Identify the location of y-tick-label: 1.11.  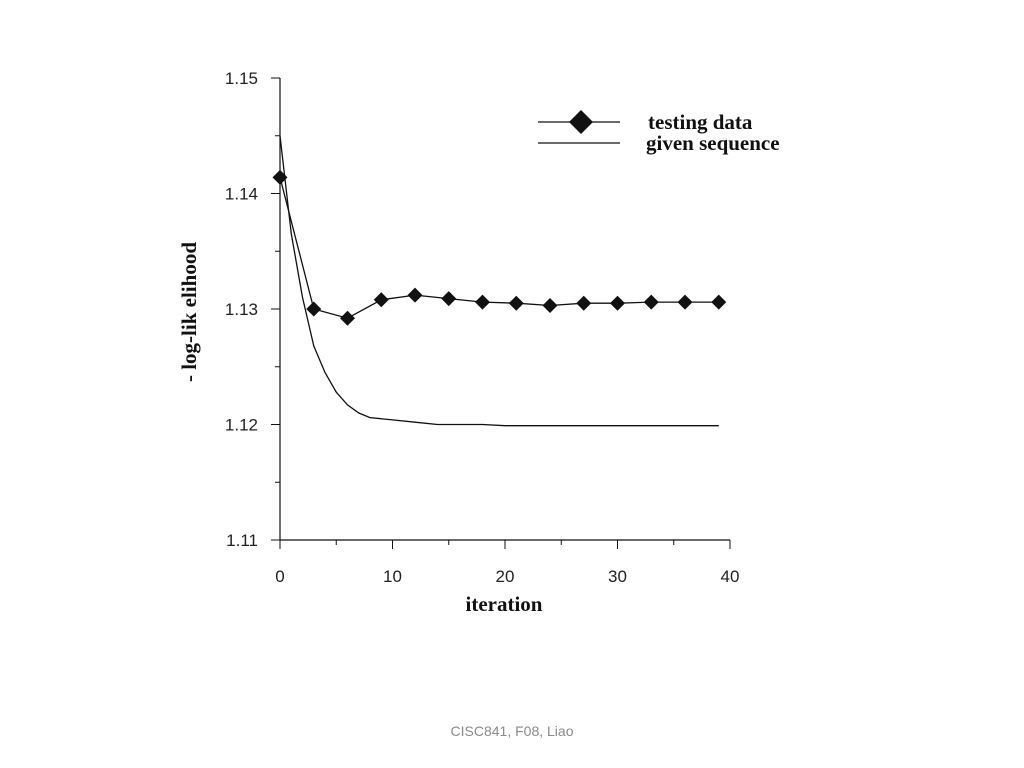
(242, 540).